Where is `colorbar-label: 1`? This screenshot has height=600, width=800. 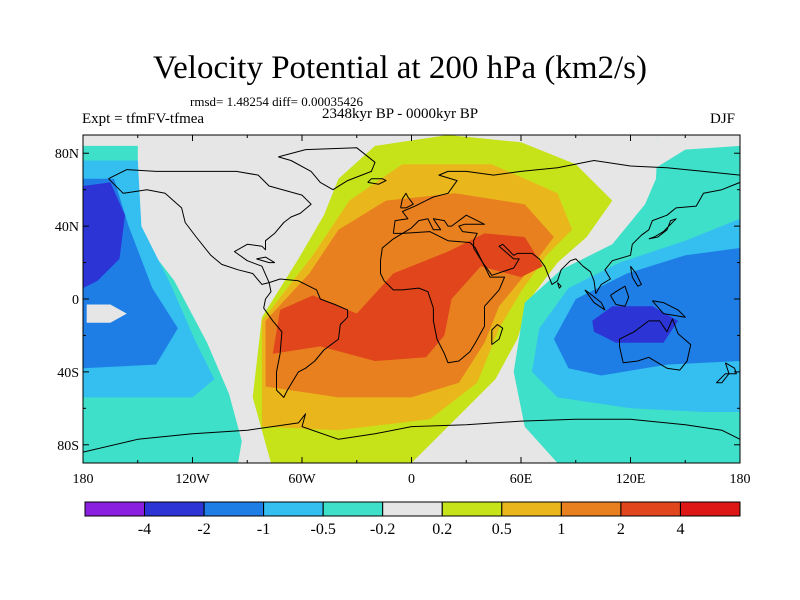 colorbar-label: 1 is located at coordinates (561, 529).